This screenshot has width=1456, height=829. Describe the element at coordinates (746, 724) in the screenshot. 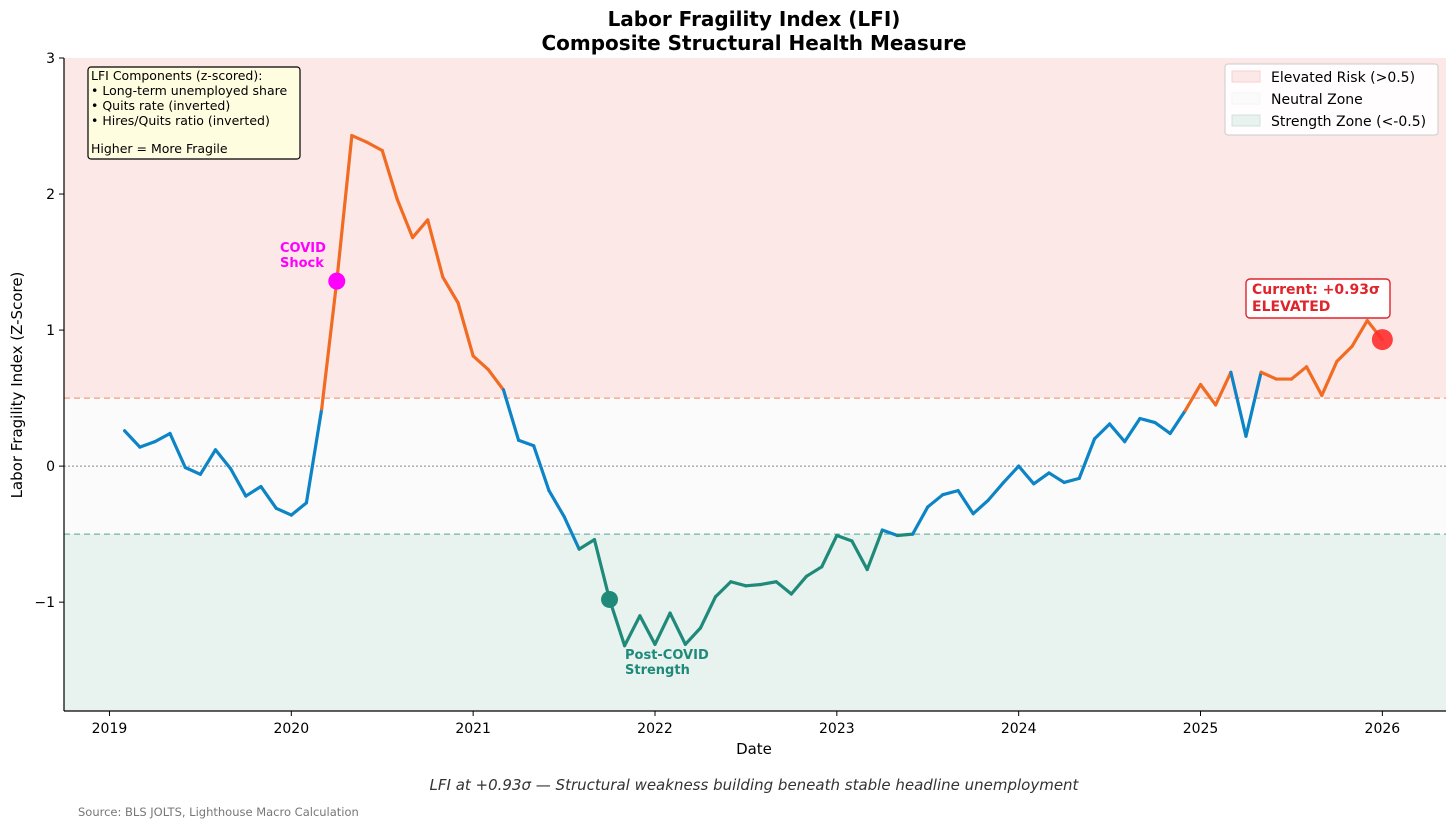

I see `x-axis-ticks: 2019 2020 2021 2022 2023 2024 2025 2026` at that location.